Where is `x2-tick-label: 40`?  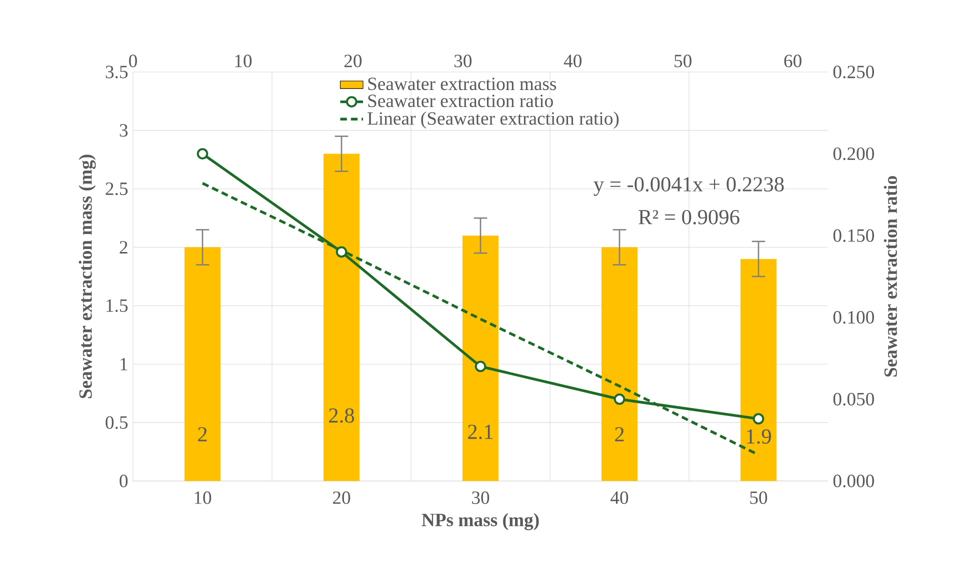
x2-tick-label: 40 is located at coordinates (573, 61).